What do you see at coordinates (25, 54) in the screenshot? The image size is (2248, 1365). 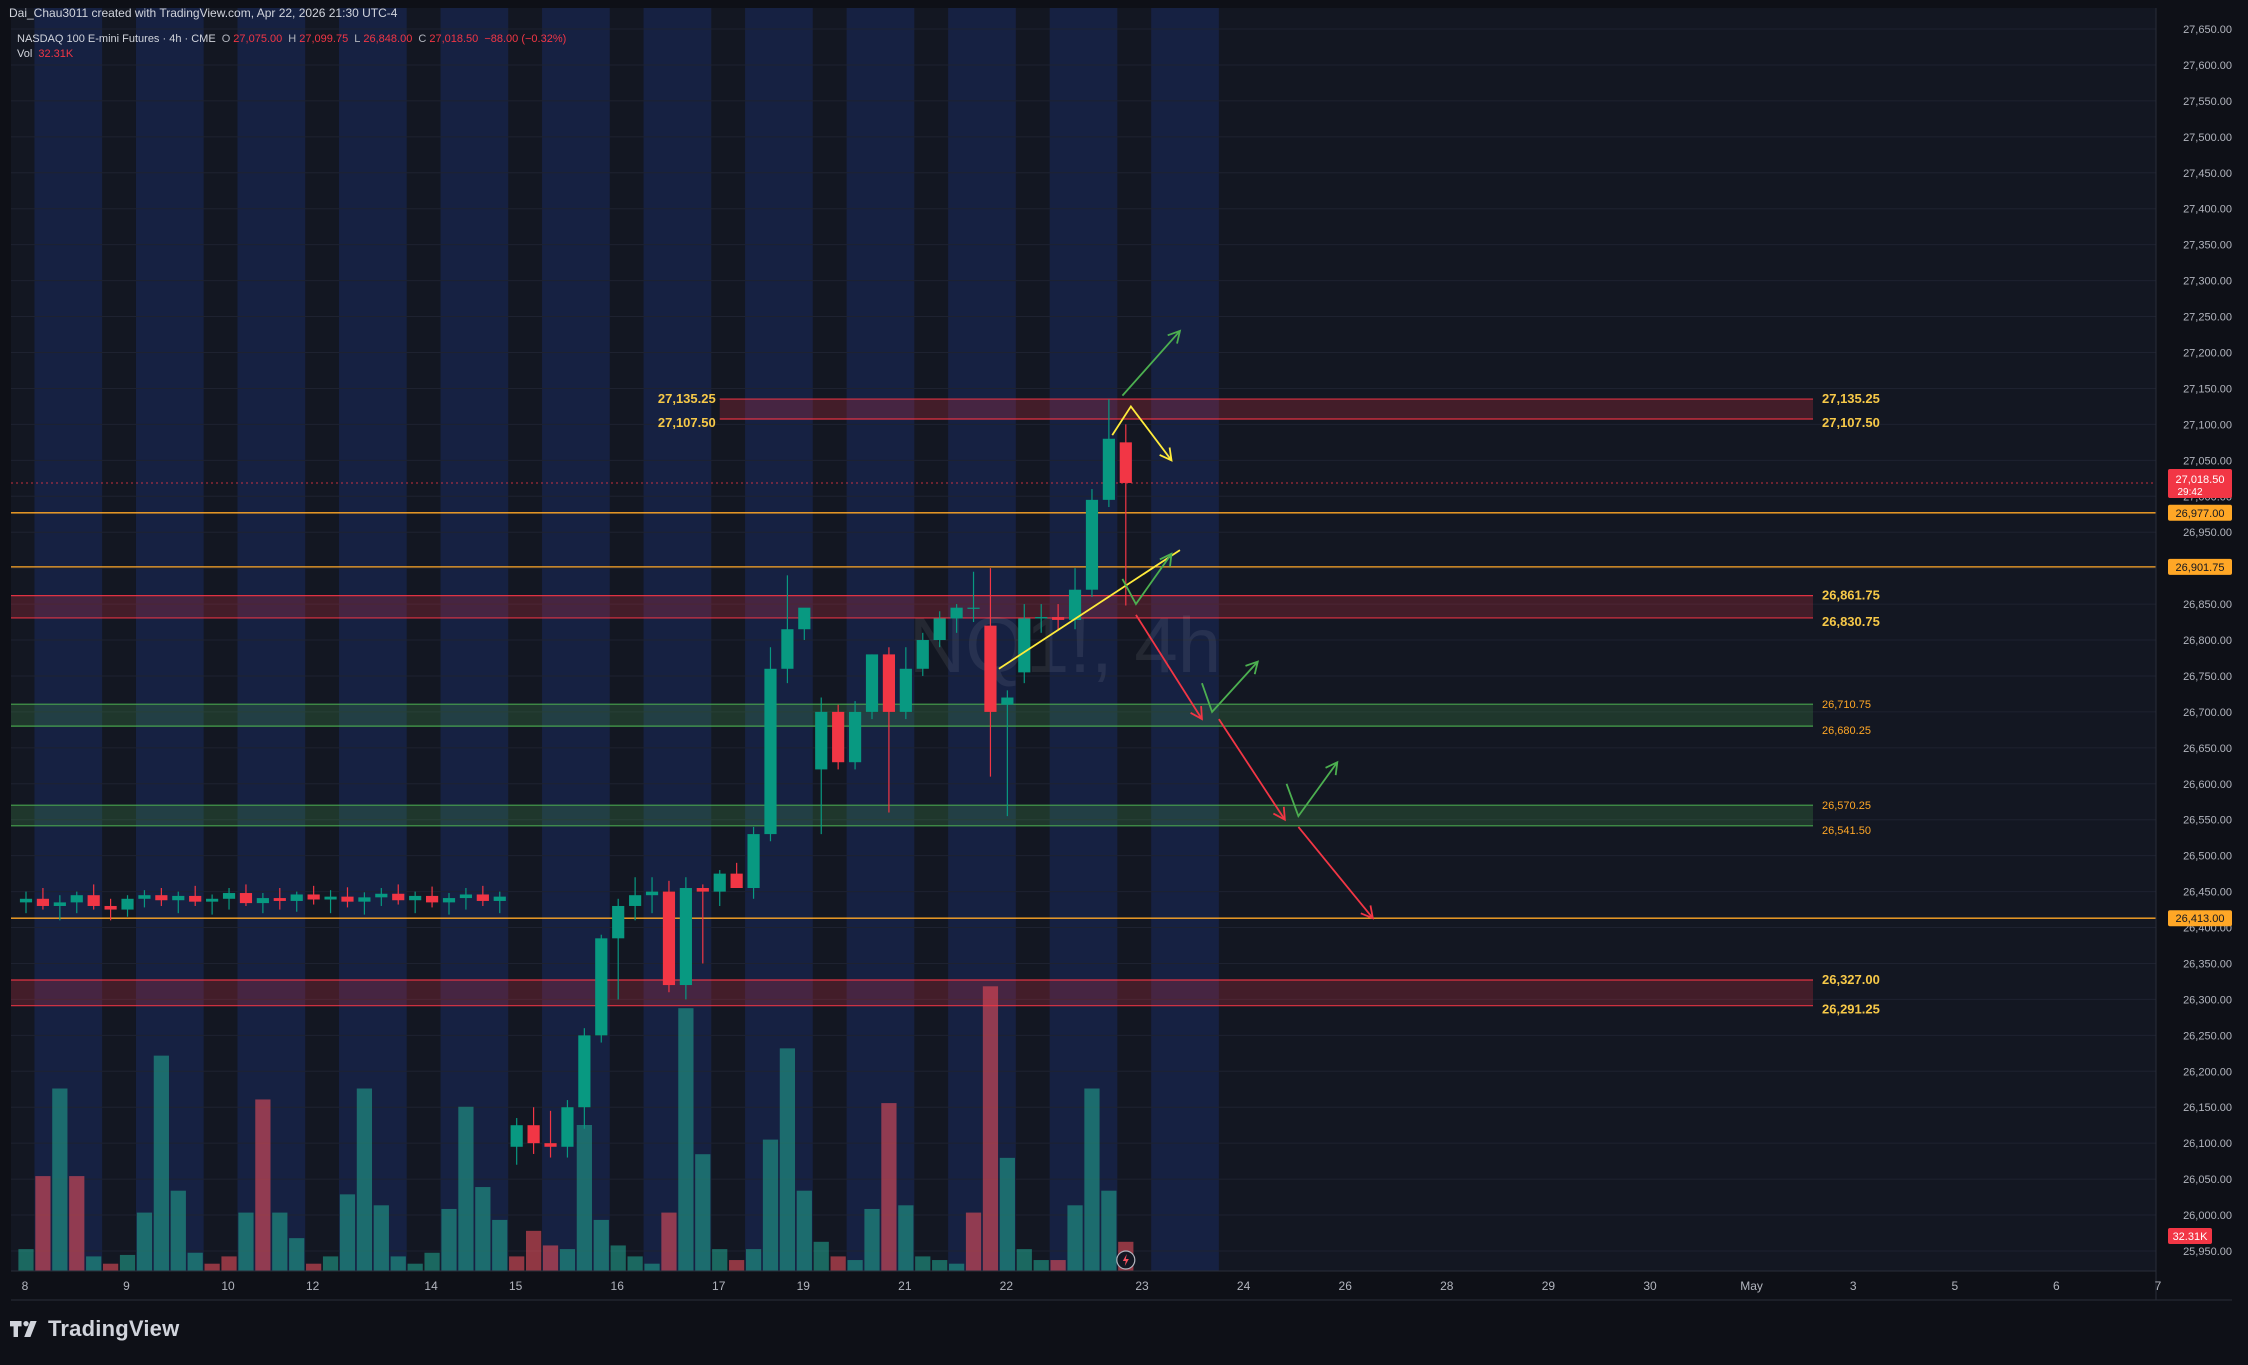 I see `volume-label: Vol` at bounding box center [25, 54].